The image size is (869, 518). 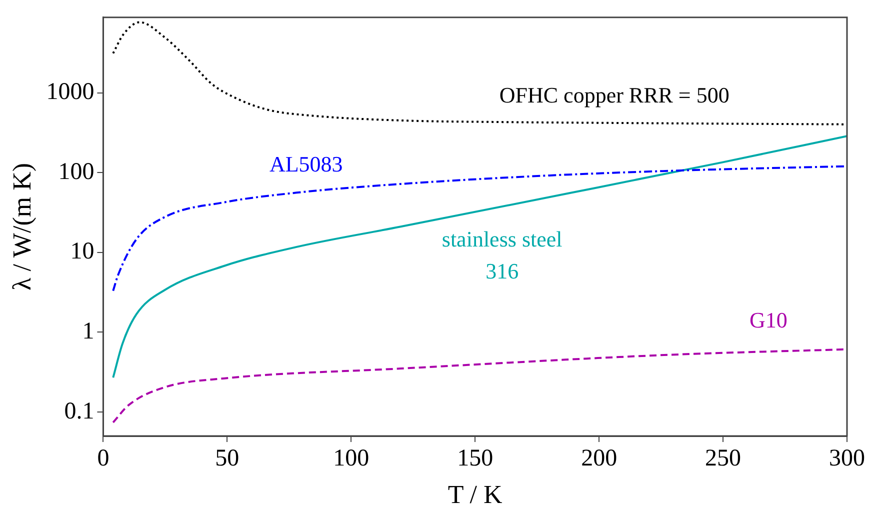 I want to click on y-tick-label: 100, so click(x=76, y=171).